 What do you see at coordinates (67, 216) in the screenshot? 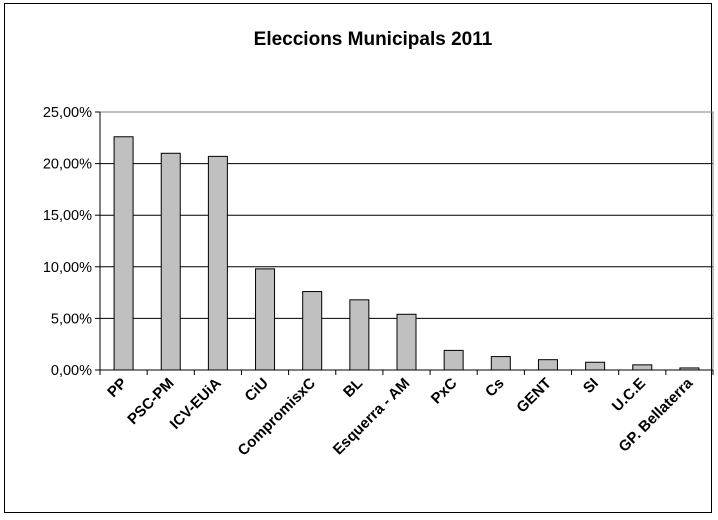
I see `y-tick-label: 15,00%` at bounding box center [67, 216].